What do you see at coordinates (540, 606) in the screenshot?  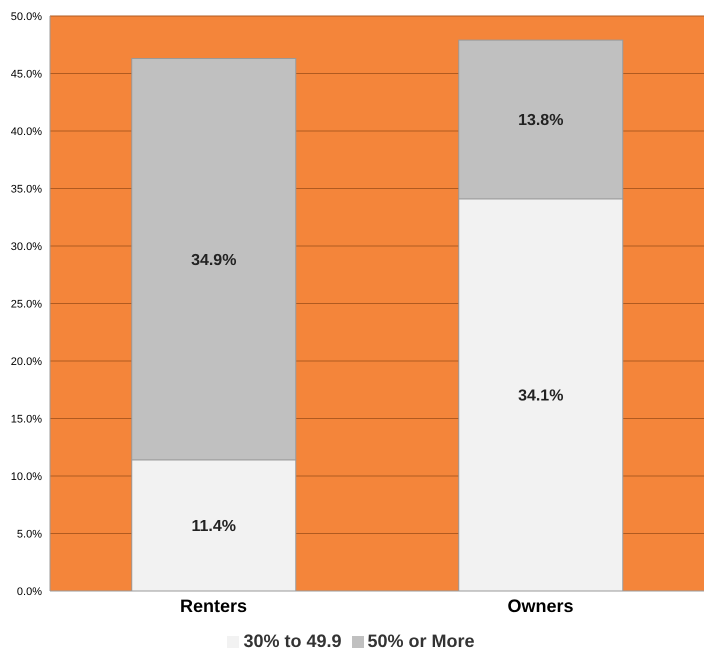 I see `x-tick-label: Owners` at bounding box center [540, 606].